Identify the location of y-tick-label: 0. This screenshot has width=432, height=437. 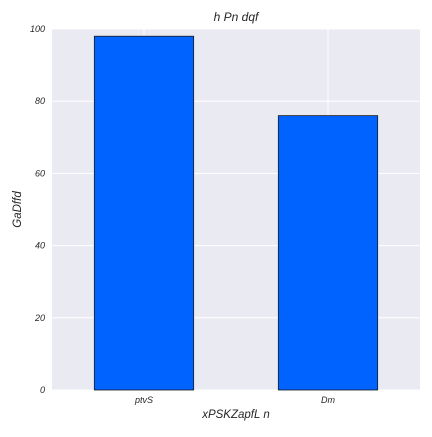
(42, 390).